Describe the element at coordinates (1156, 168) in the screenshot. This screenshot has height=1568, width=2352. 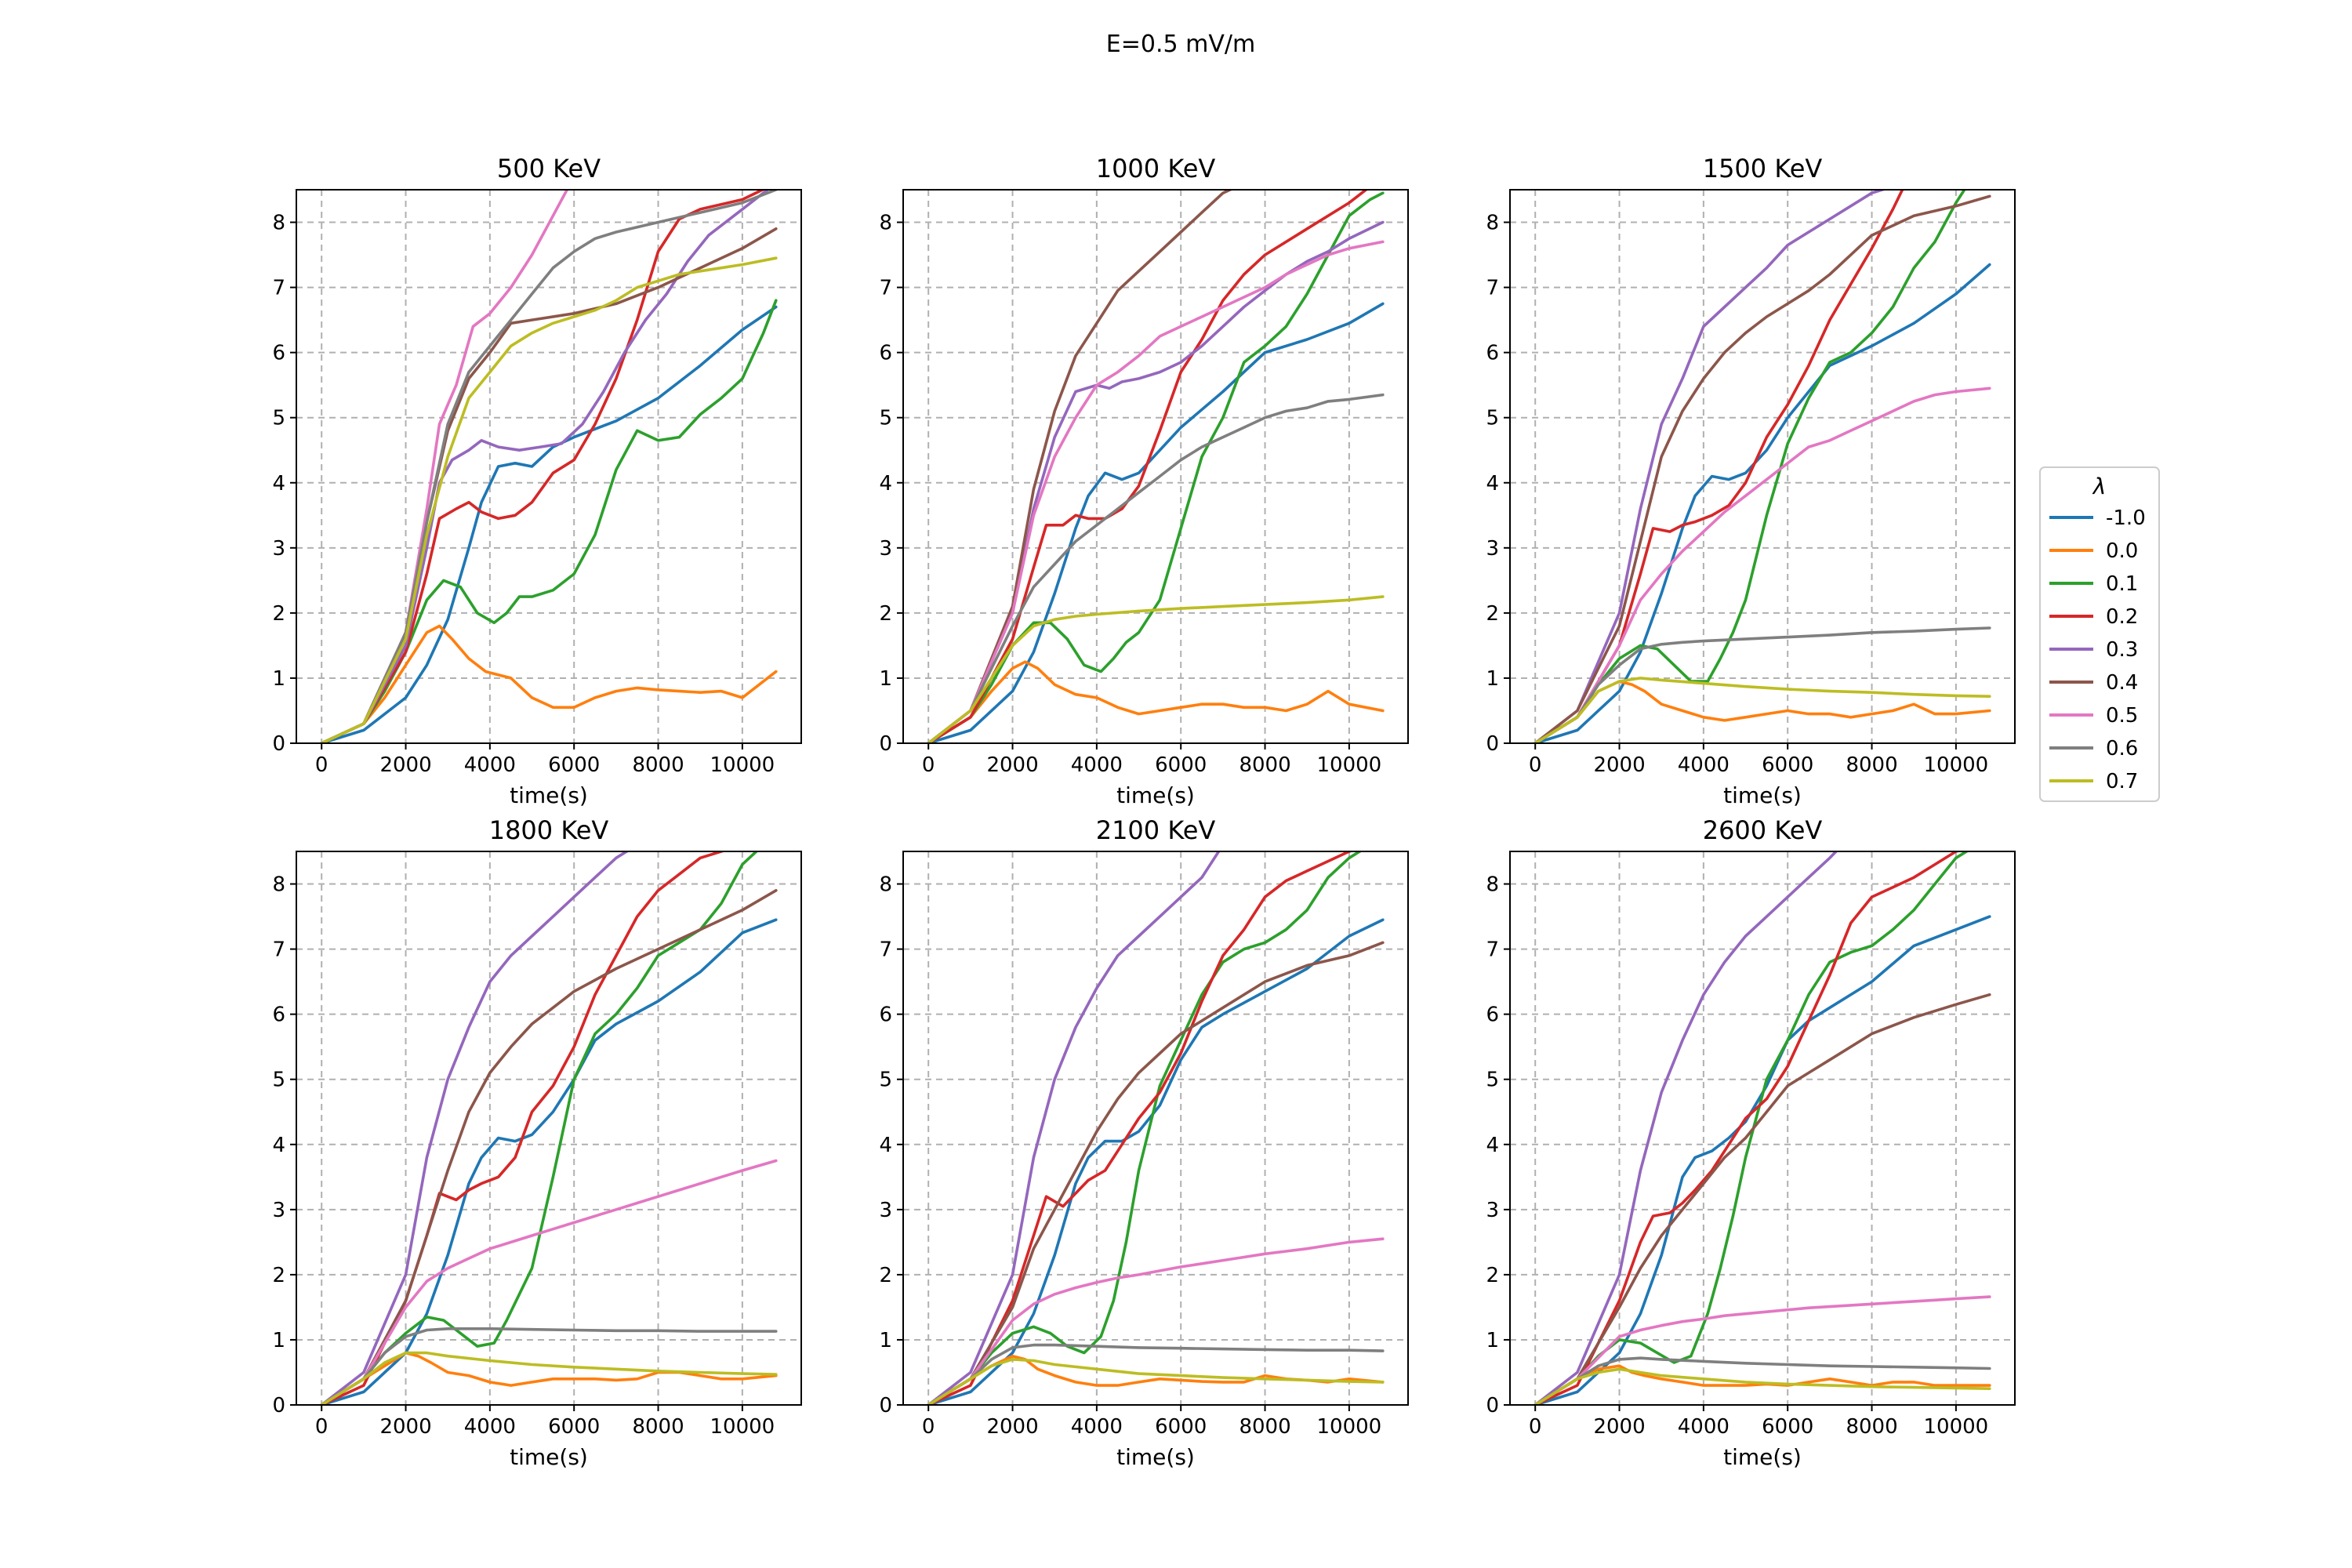
I see `subplot-title: 1000 KeV` at that location.